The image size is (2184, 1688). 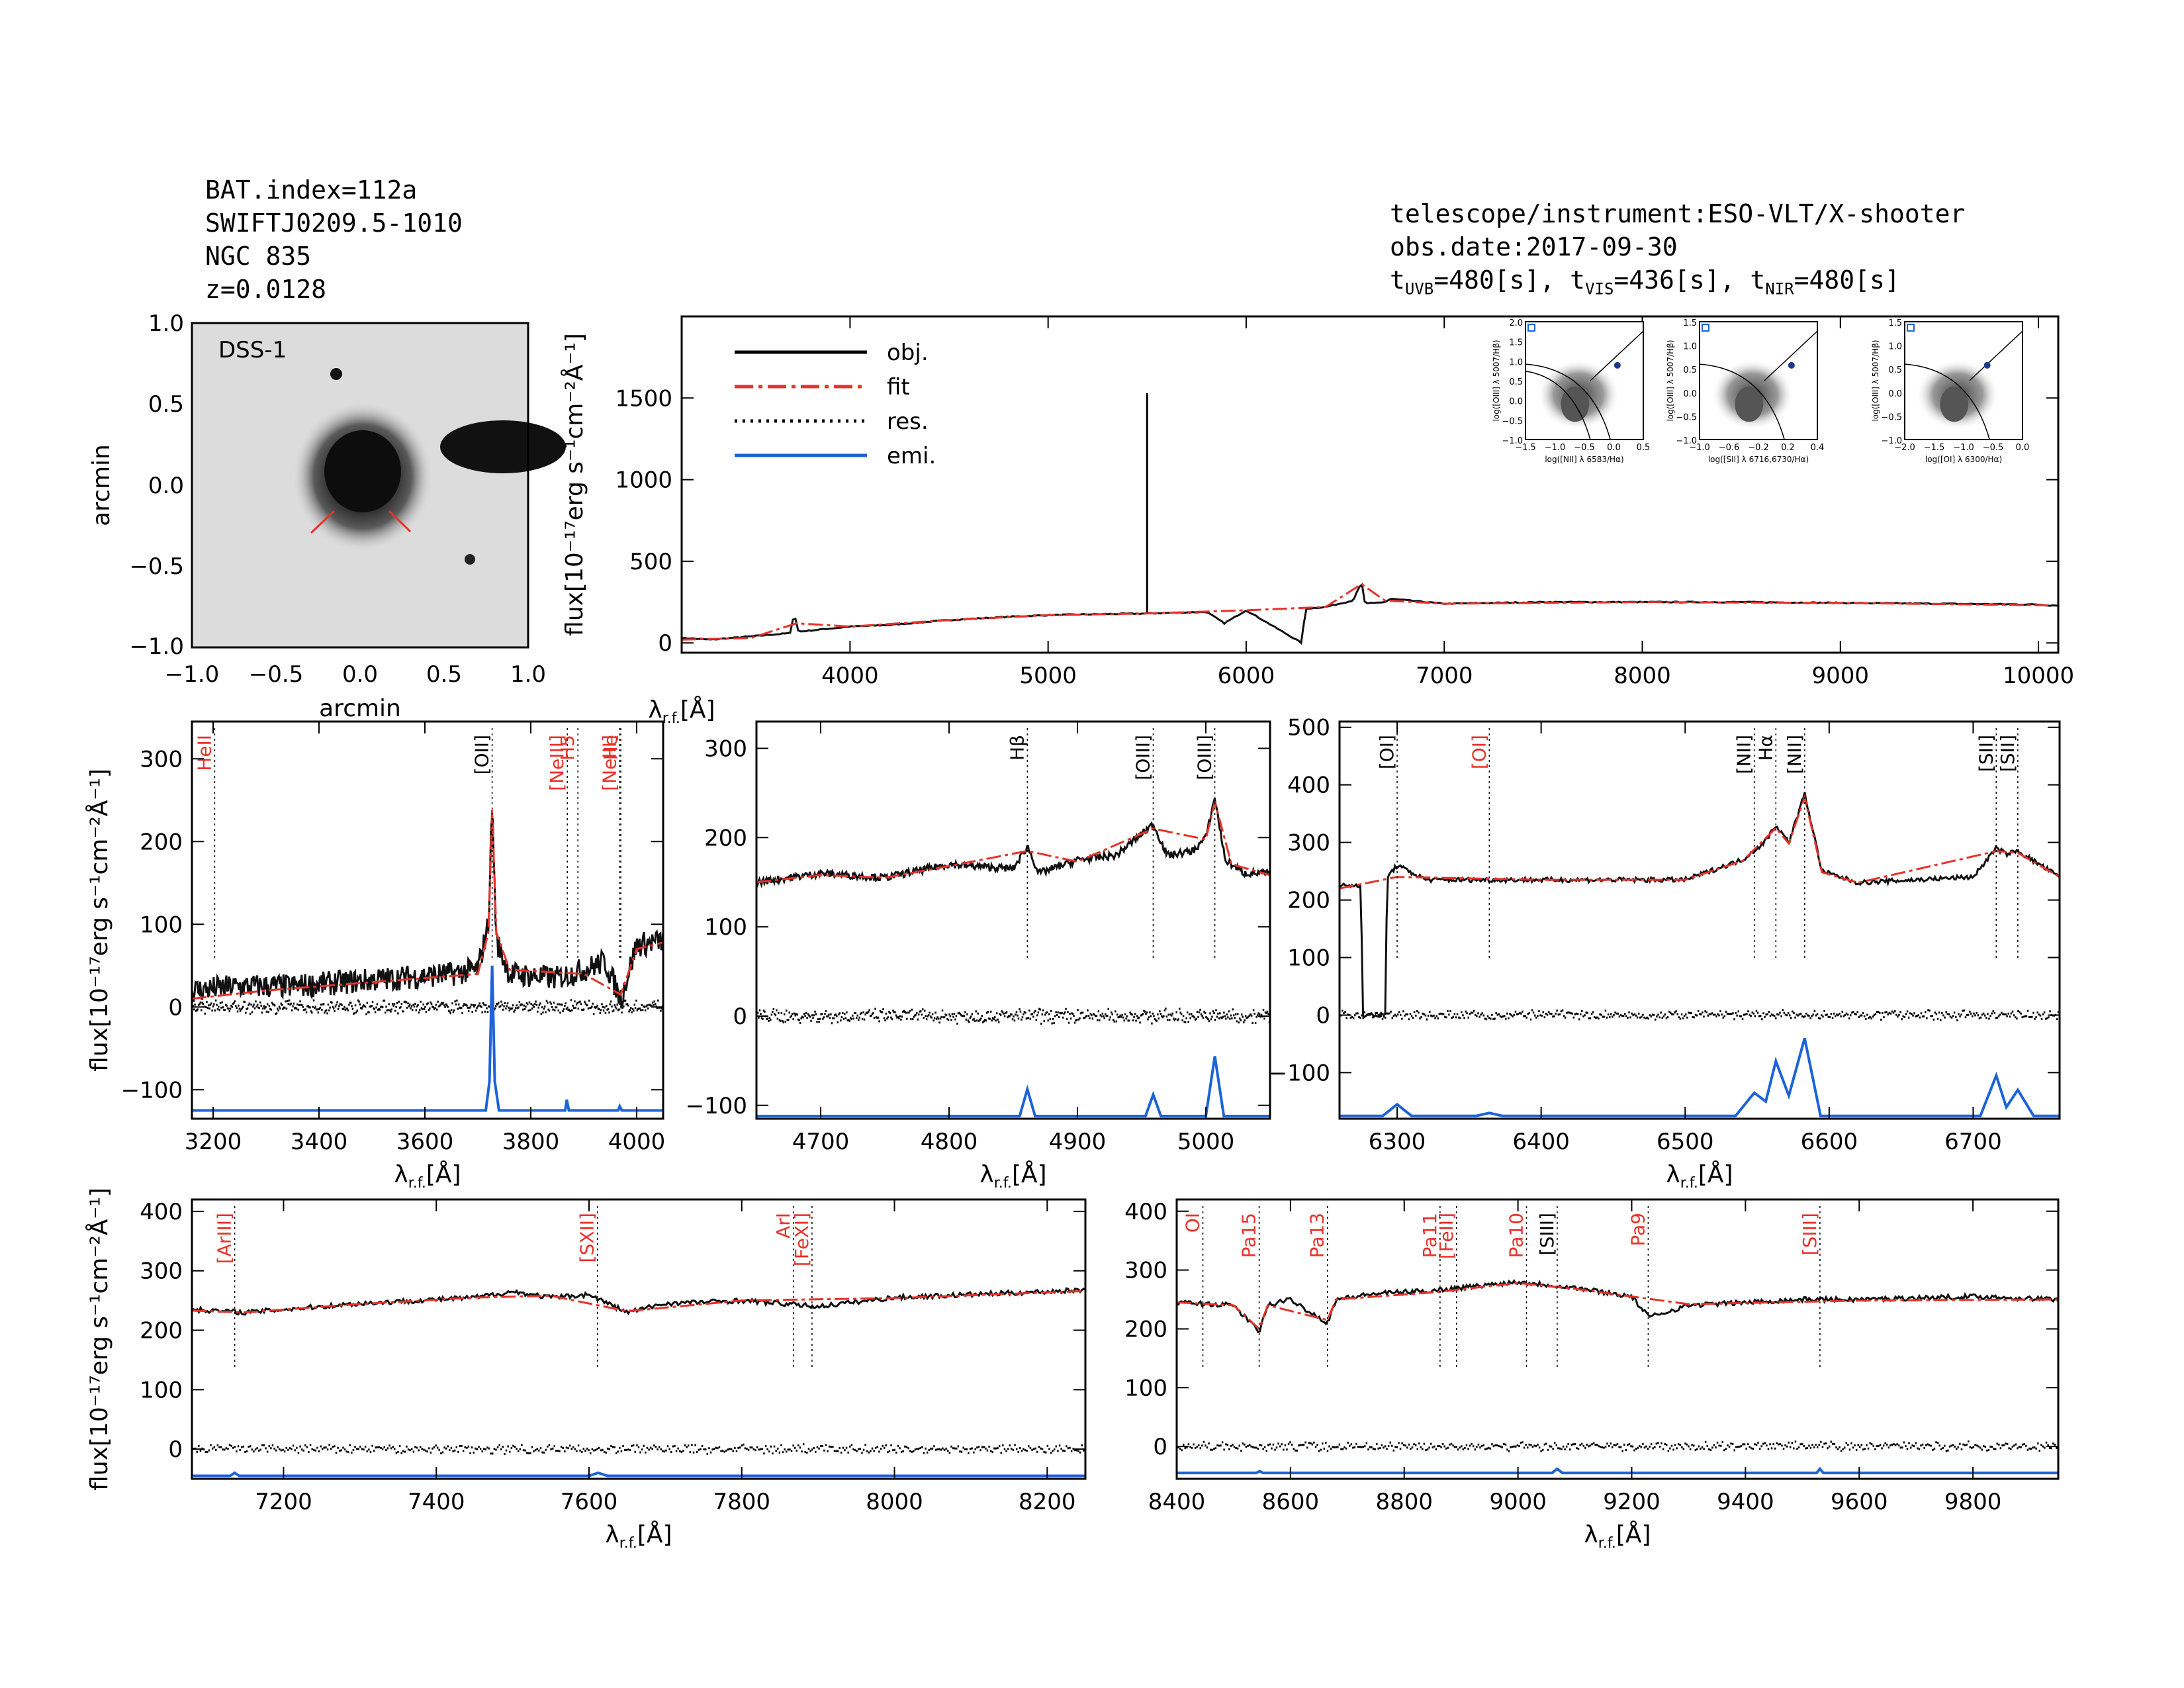 I want to click on bpt-xlabel: log([NII] λ 6583/Hα), so click(x=1584, y=459).